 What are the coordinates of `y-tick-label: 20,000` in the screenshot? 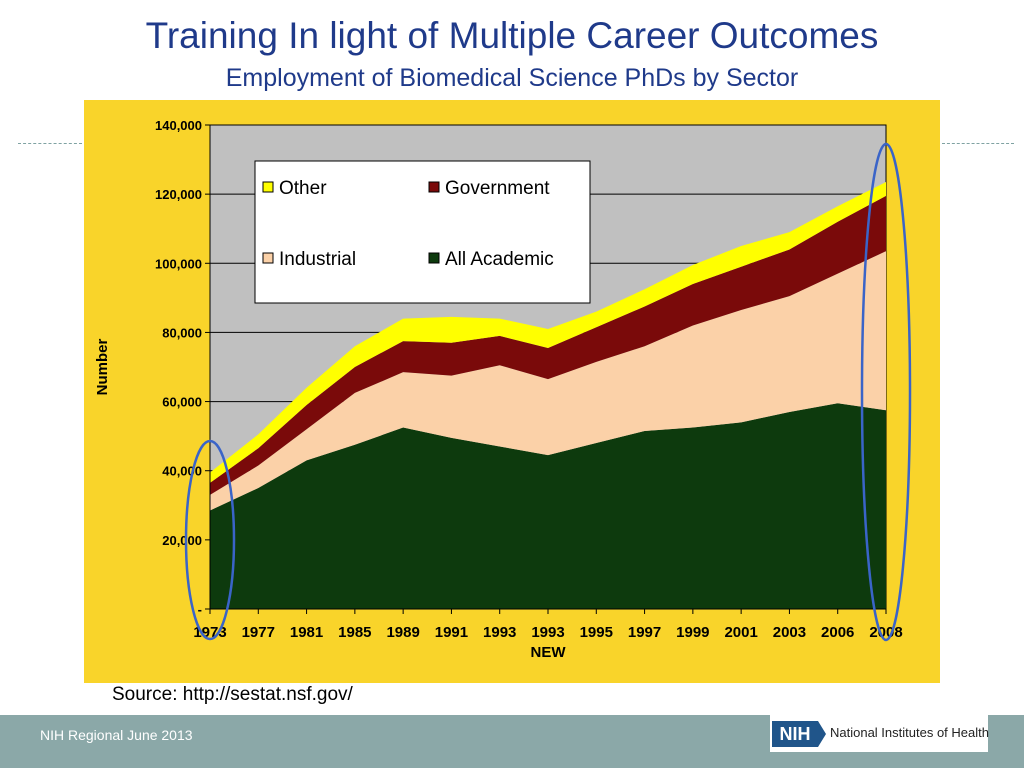 It's located at (182, 540).